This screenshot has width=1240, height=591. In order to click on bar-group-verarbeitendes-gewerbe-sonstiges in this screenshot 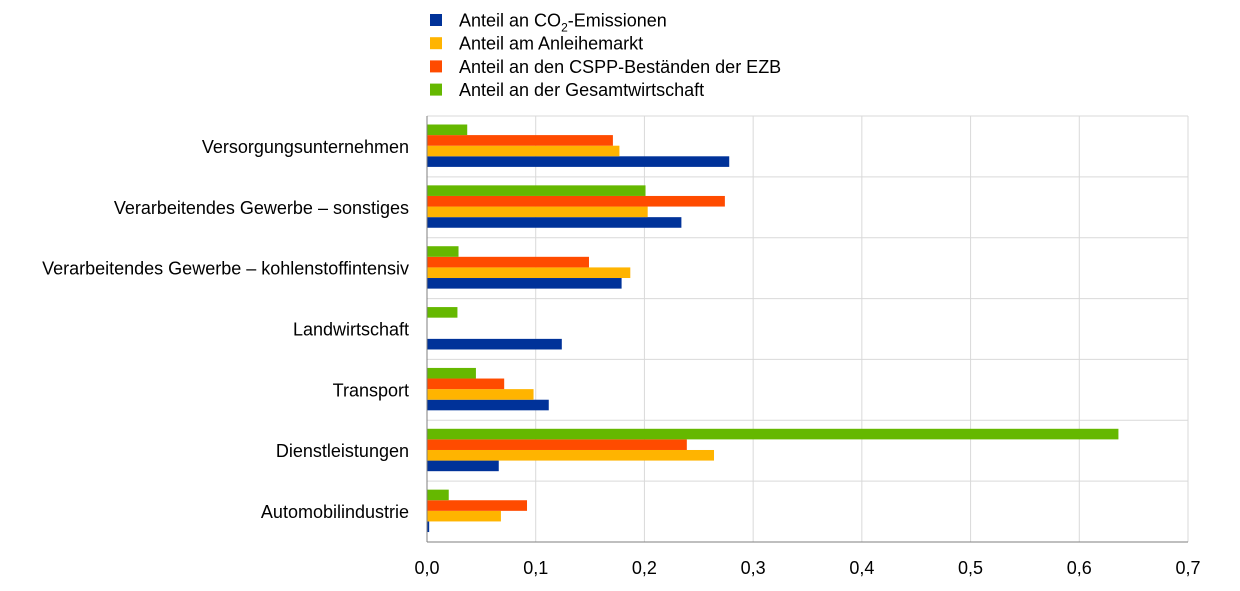, I will do `click(576, 206)`.